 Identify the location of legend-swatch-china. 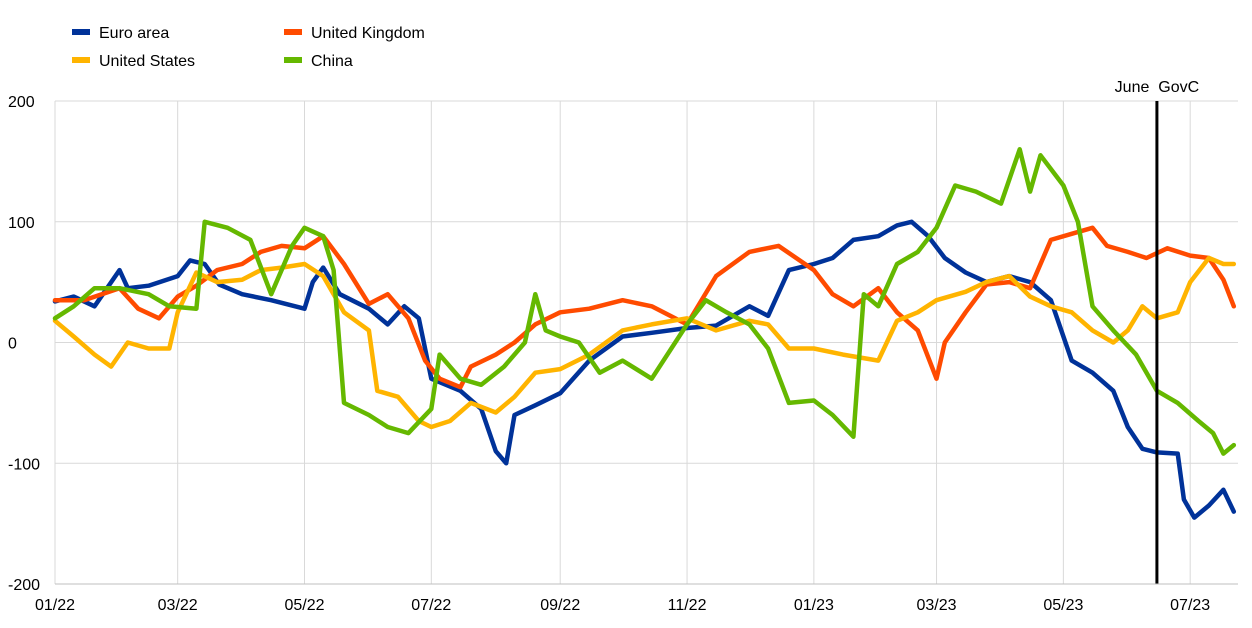
(293, 60).